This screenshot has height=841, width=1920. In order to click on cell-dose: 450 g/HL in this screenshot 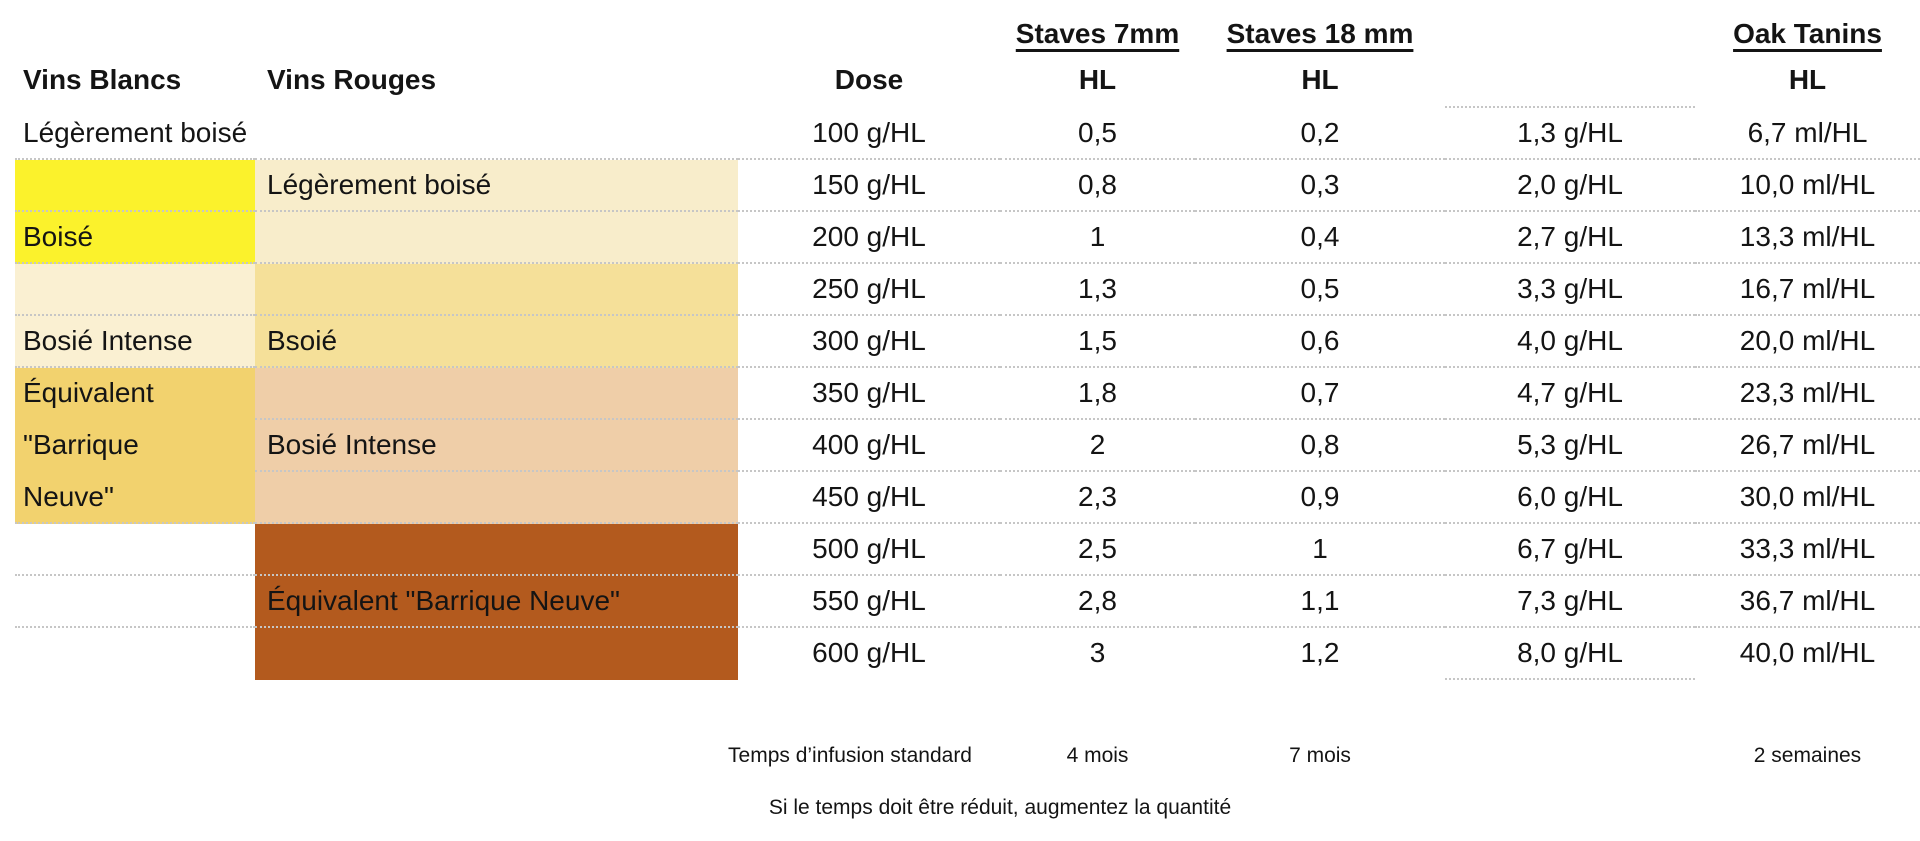, I will do `click(869, 498)`.